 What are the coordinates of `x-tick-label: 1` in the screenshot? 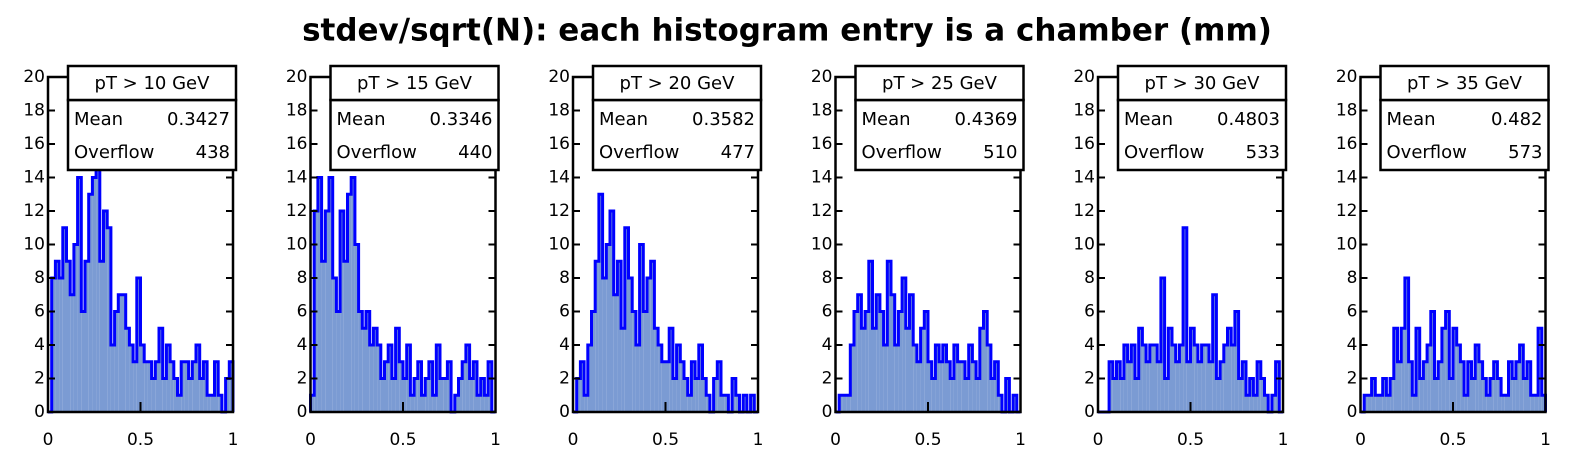 It's located at (758, 440).